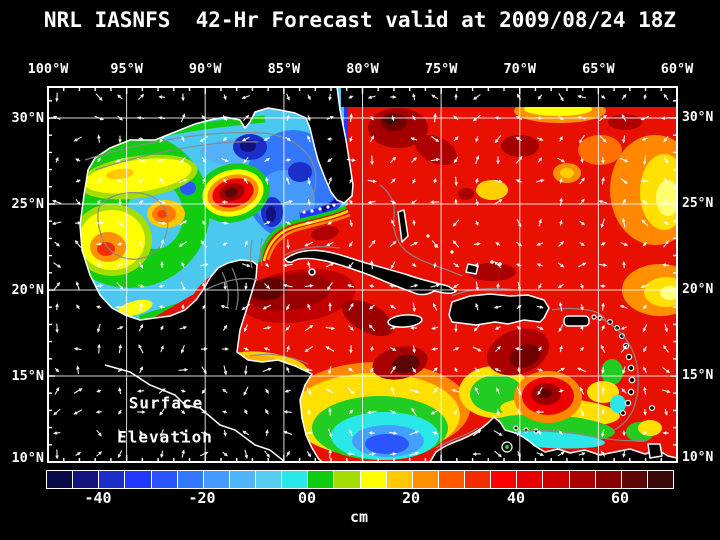 This screenshot has height=540, width=720. What do you see at coordinates (405, 321) in the screenshot?
I see `island-jamaica` at bounding box center [405, 321].